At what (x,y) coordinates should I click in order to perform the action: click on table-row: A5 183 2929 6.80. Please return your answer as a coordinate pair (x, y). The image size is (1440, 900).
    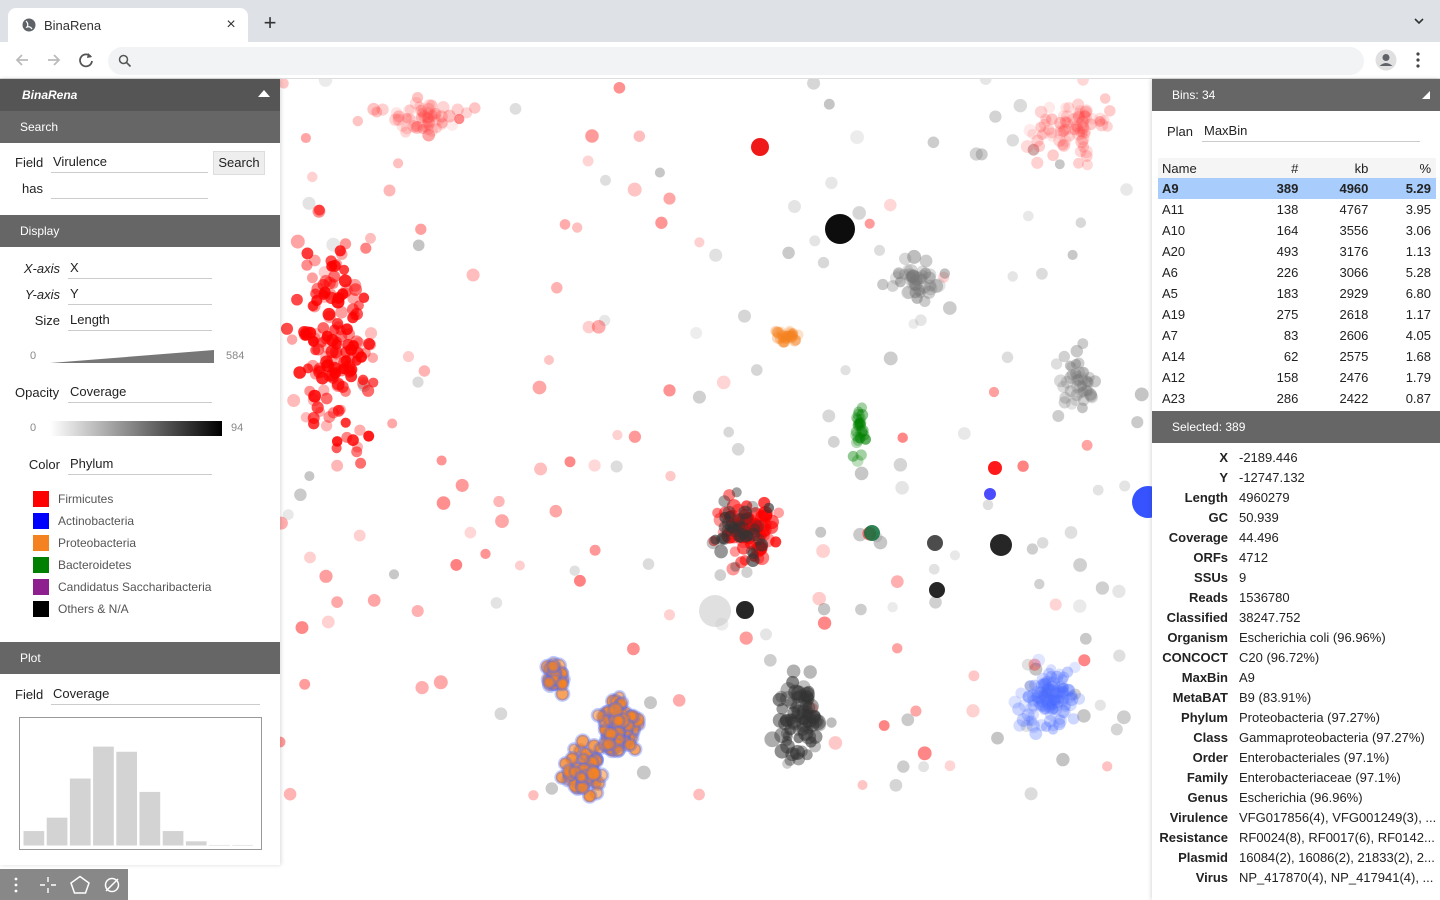
    Looking at the image, I should click on (1297, 293).